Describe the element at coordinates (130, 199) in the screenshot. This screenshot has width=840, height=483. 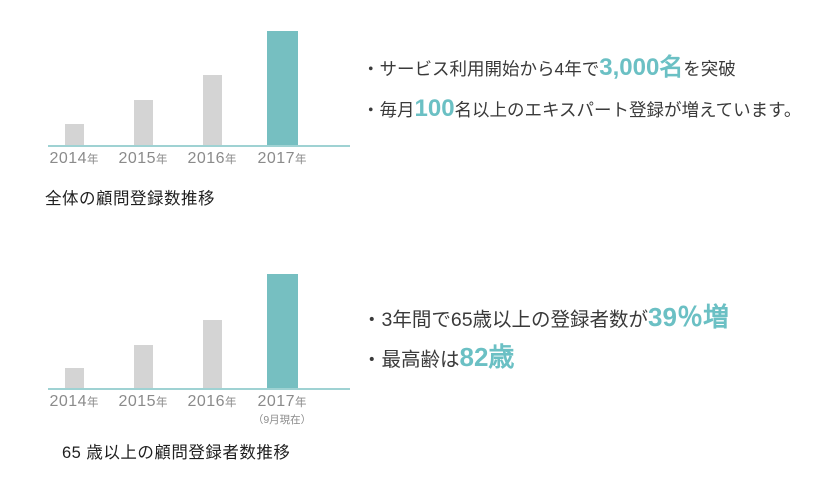
I see `chart-title: 全体の顧問登録数推移` at that location.